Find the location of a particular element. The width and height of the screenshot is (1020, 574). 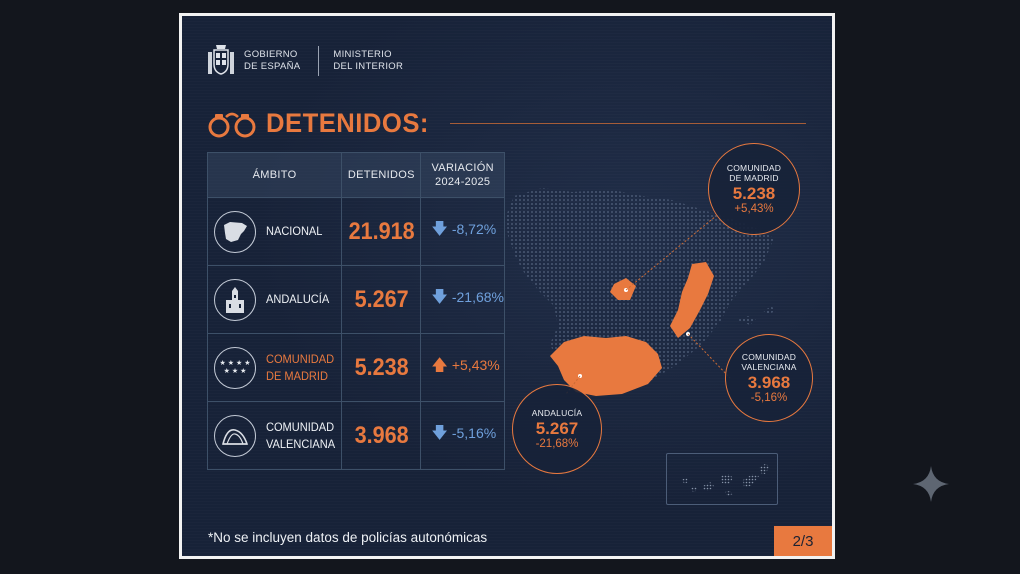

row-label: NACIONAL is located at coordinates (294, 231).